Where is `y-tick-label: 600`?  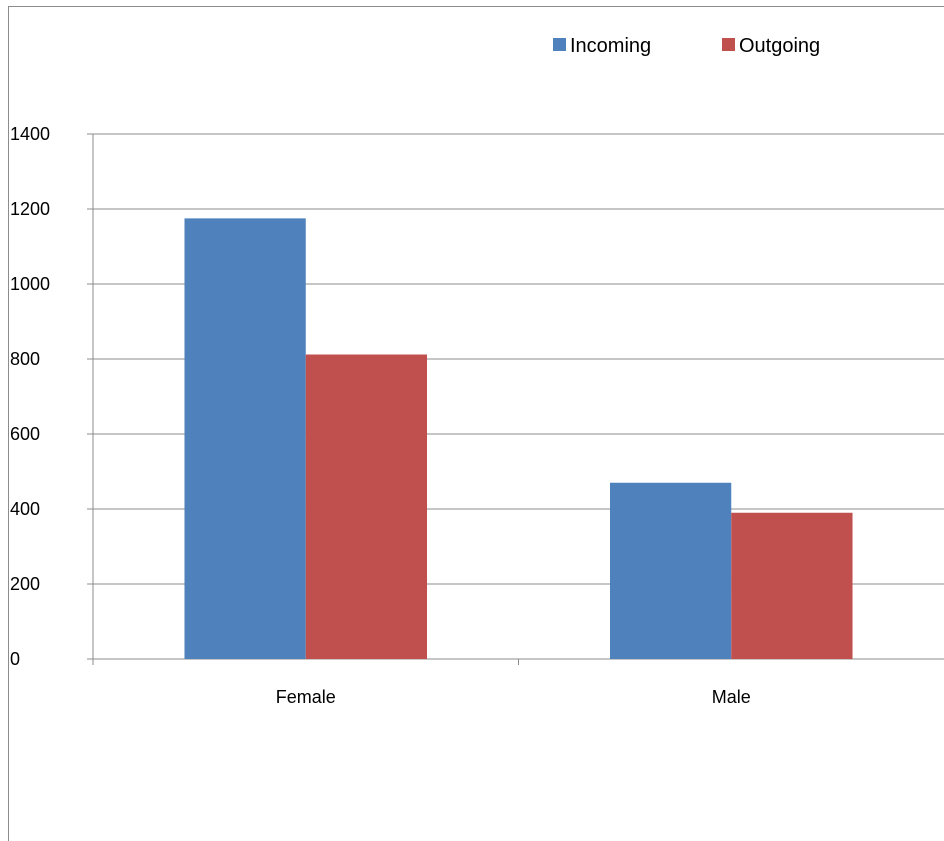 y-tick-label: 600 is located at coordinates (25, 434).